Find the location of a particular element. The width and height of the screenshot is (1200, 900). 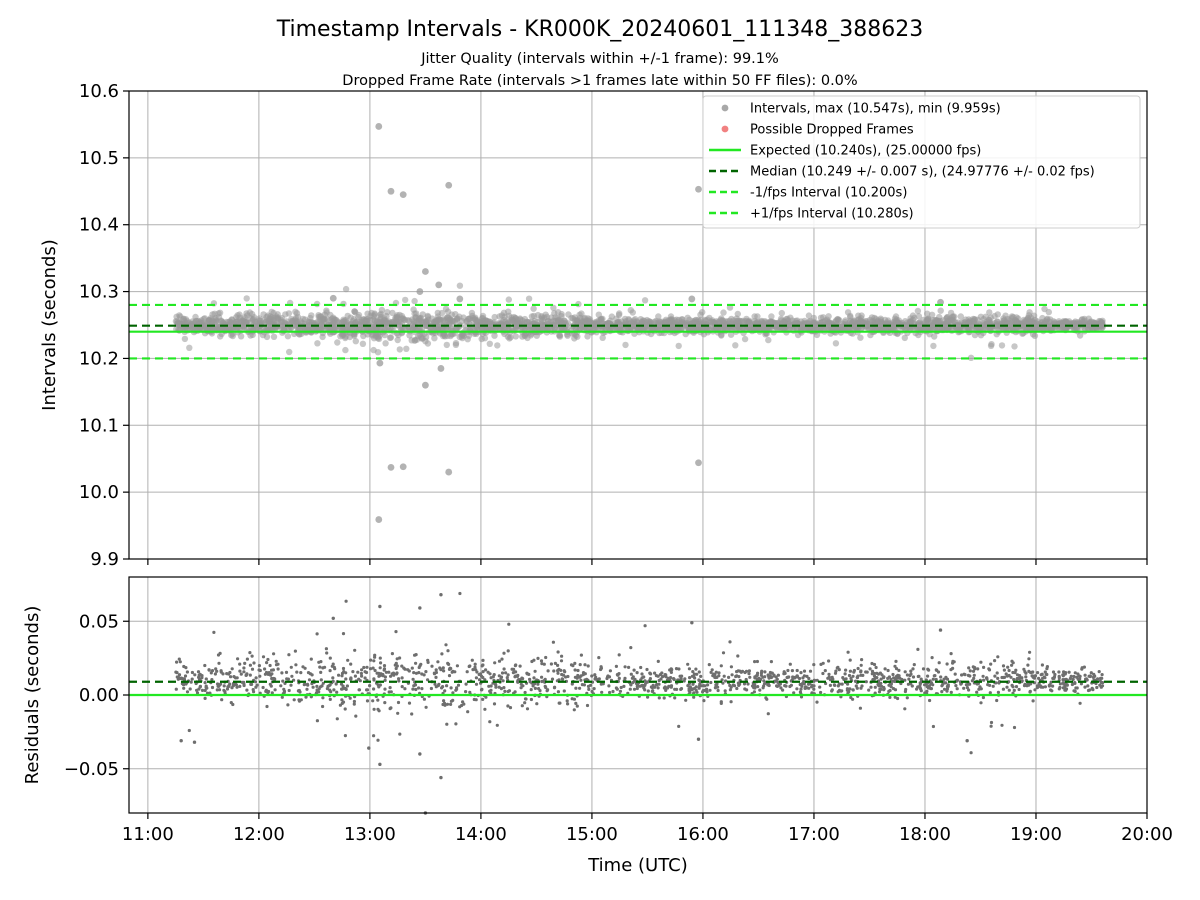

legend-box is located at coordinates (921, 162).